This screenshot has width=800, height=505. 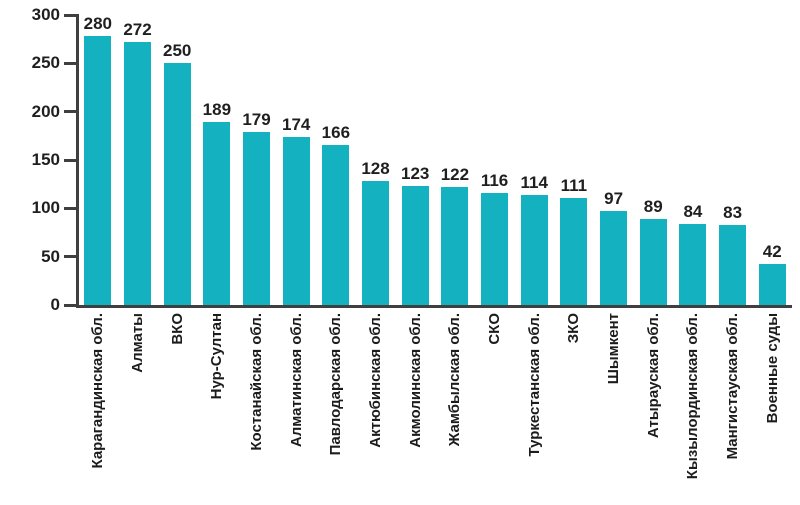 What do you see at coordinates (455, 160) in the screenshot?
I see `bar-column: 122` at bounding box center [455, 160].